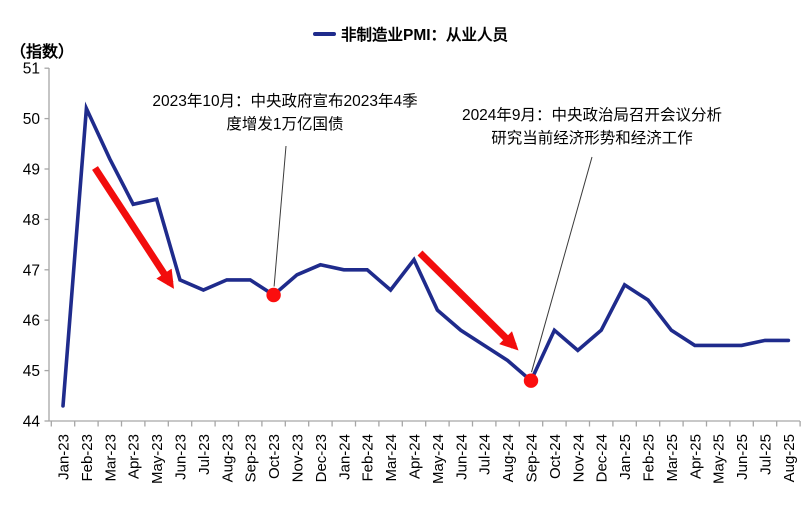 The image size is (804, 525). Describe the element at coordinates (602, 458) in the screenshot. I see `x-tick-label: Dec-24` at that location.